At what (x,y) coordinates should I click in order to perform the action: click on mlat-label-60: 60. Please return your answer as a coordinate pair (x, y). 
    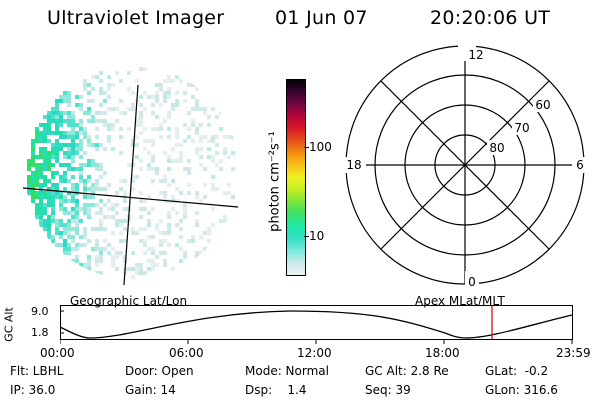
    Looking at the image, I should click on (542, 105).